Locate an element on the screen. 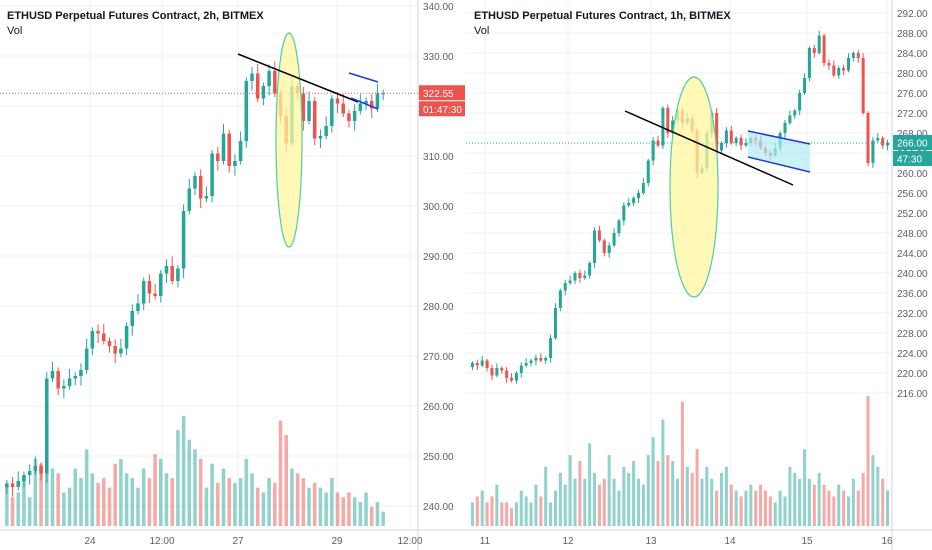 The width and height of the screenshot is (932, 550). y-tick-label: 216.00 is located at coordinates (912, 394).